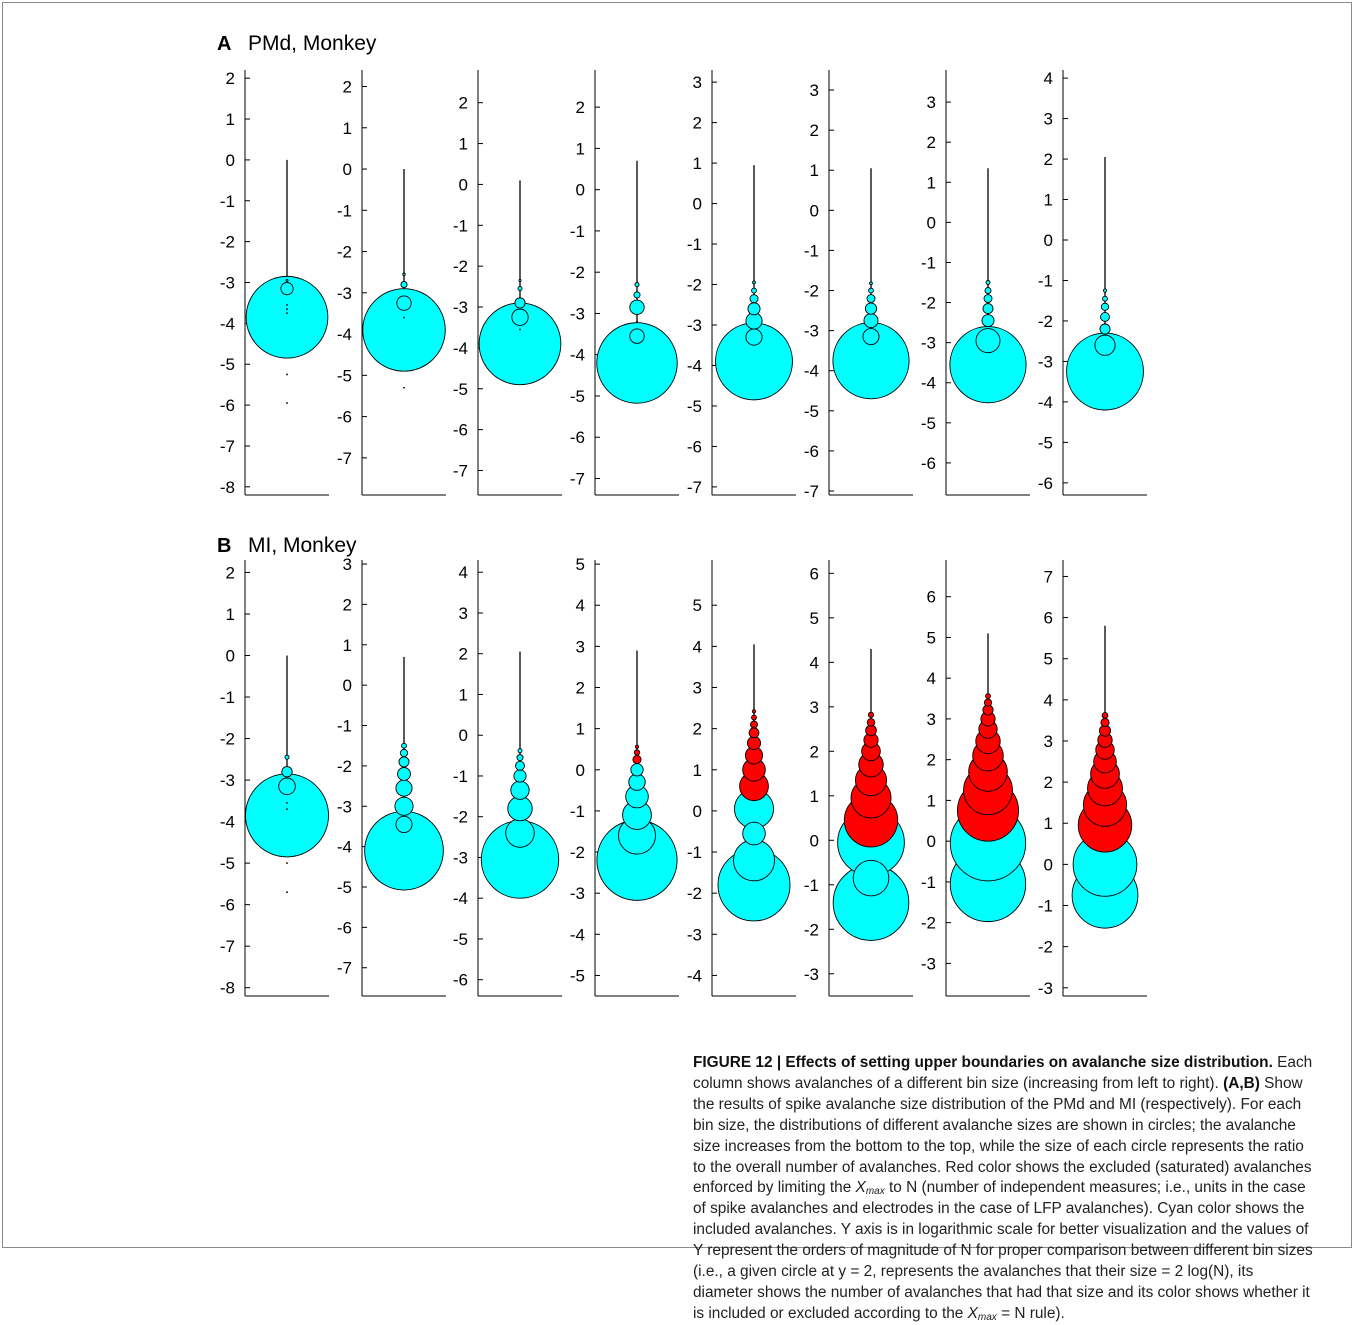 This screenshot has width=1354, height=1325. Describe the element at coordinates (302, 545) in the screenshot. I see `panel-title: MI, Monkey` at that location.